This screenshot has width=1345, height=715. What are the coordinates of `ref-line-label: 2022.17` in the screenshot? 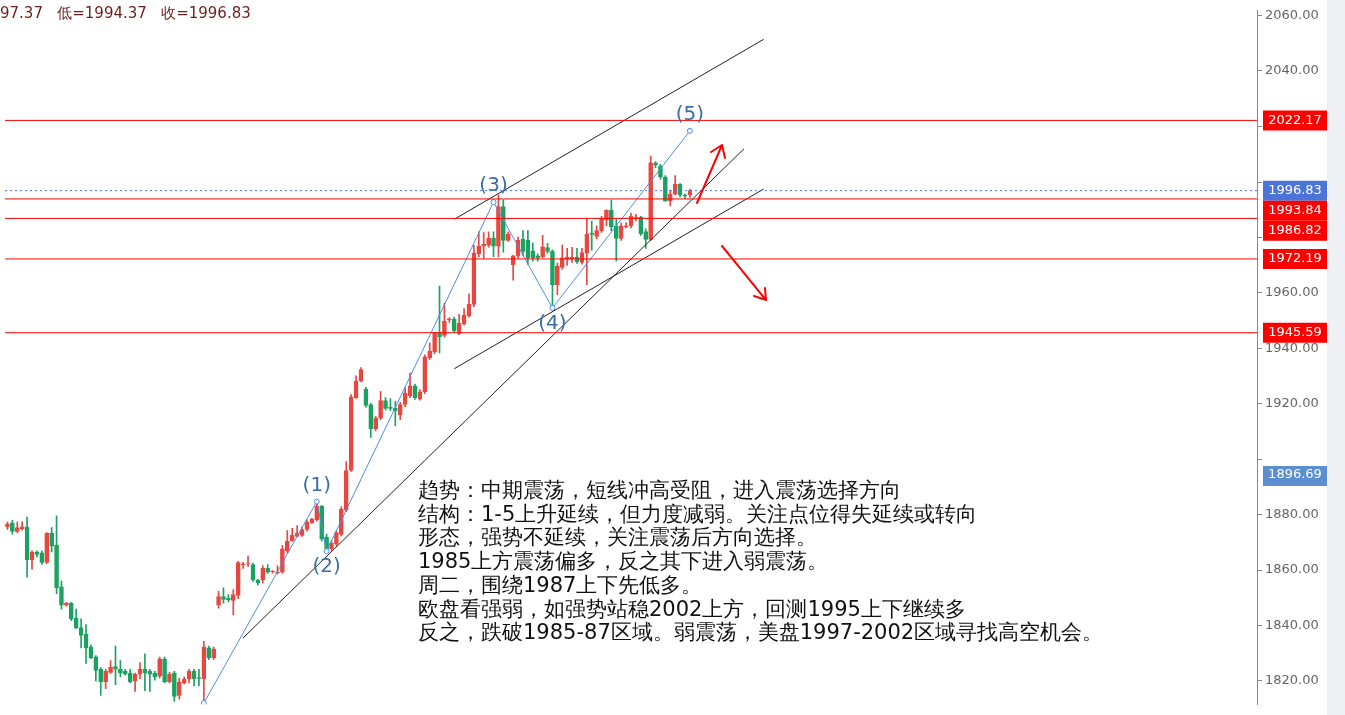 It's located at (1295, 119).